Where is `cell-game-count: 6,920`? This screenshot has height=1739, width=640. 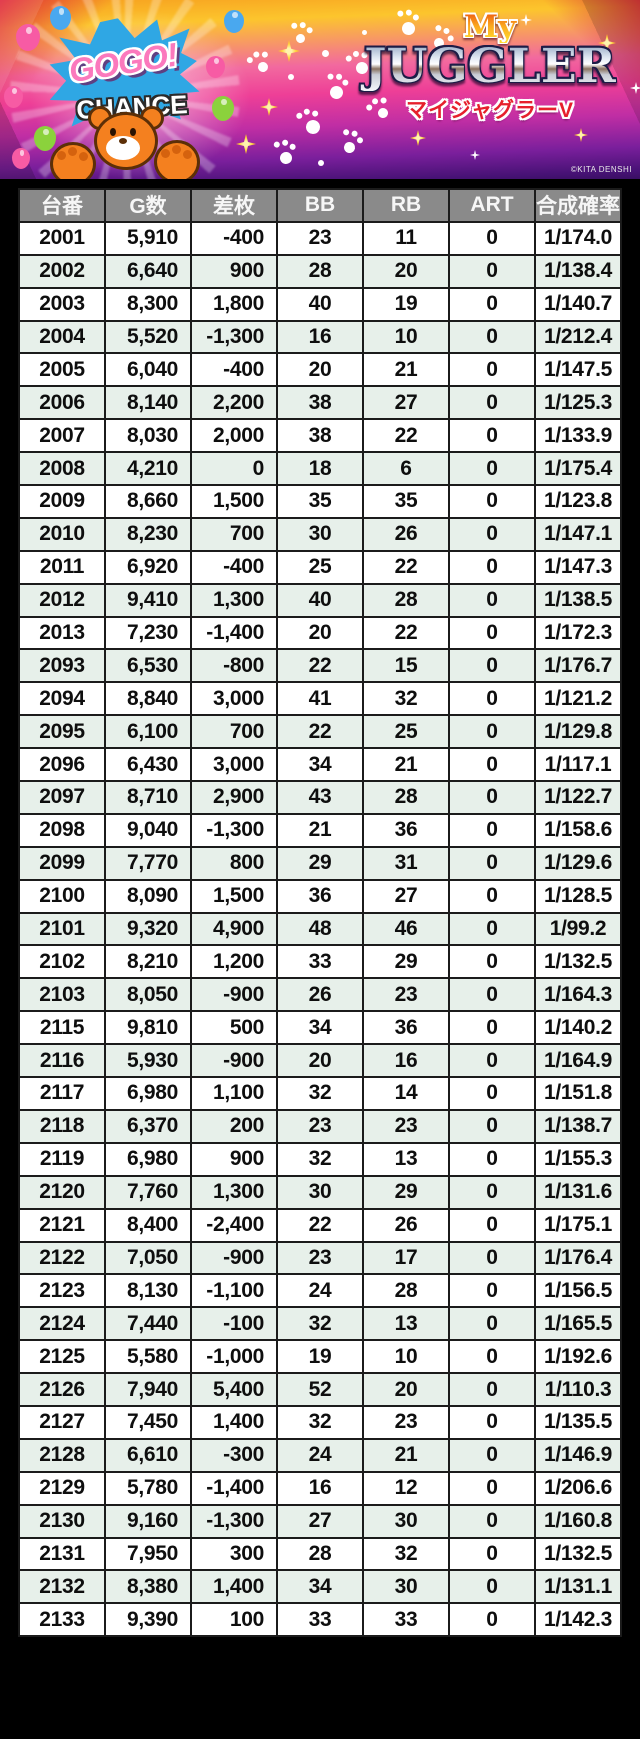
cell-game-count: 6,920 is located at coordinates (148, 567).